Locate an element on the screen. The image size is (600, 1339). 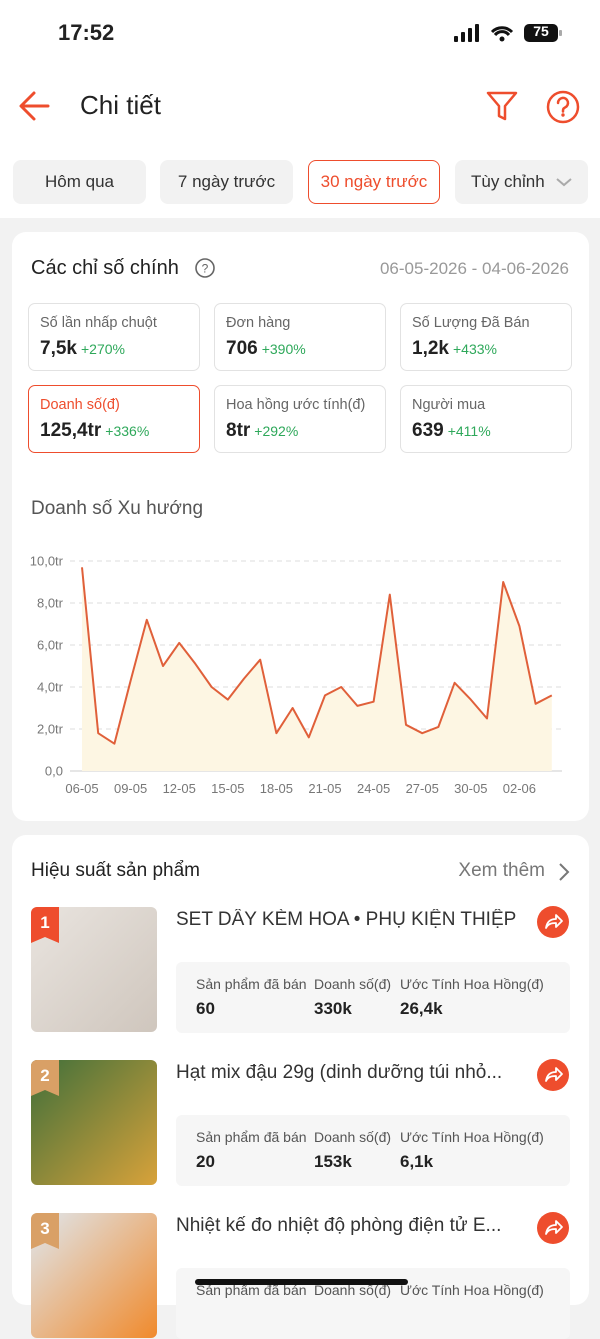
rank-number: 2 is located at coordinates (45, 1075).